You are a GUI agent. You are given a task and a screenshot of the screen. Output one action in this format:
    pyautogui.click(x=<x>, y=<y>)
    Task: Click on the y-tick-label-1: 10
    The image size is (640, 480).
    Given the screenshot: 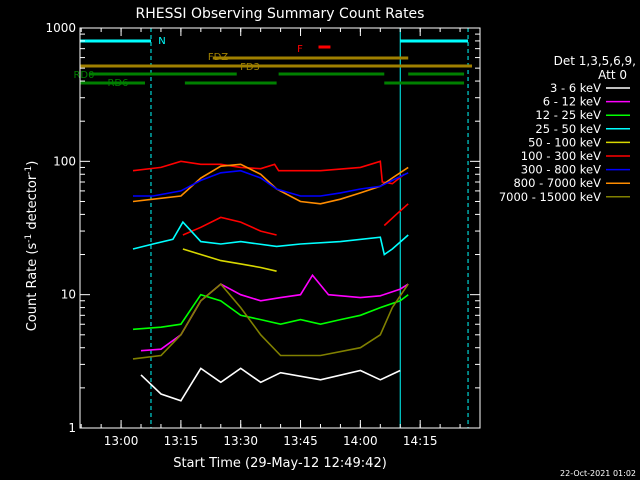 What is the action you would take?
    pyautogui.click(x=68, y=295)
    